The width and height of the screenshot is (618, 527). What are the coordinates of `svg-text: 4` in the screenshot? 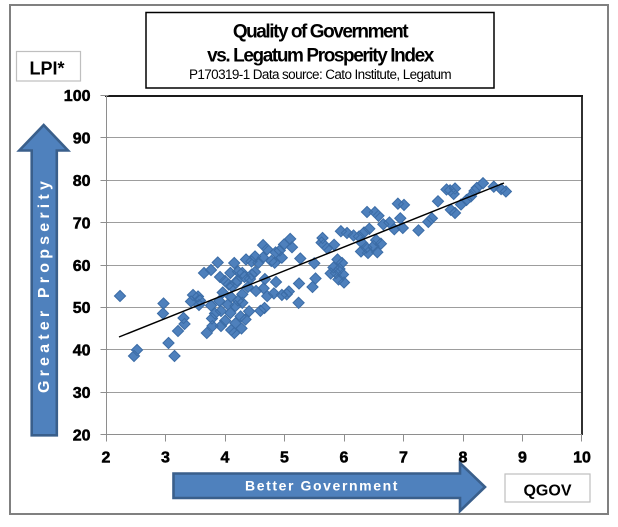 It's located at (225, 458).